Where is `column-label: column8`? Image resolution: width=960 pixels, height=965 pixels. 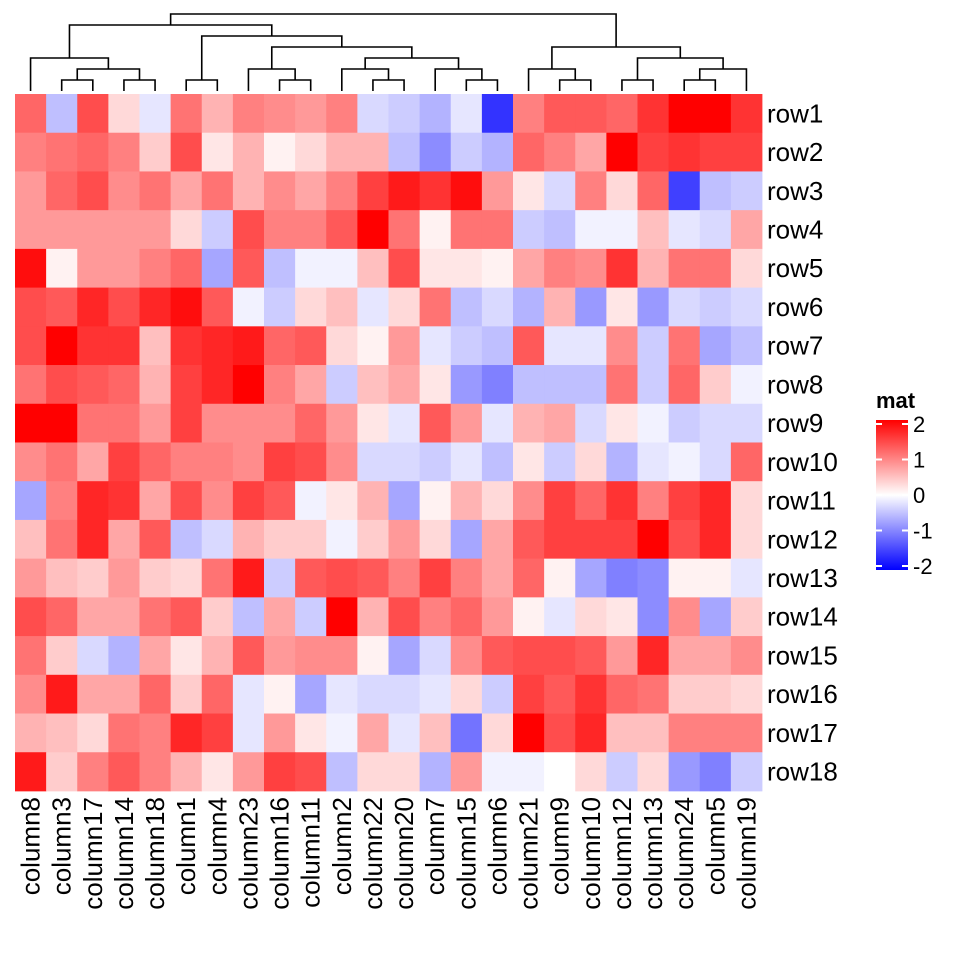
column-label: column8 is located at coordinates (31, 846).